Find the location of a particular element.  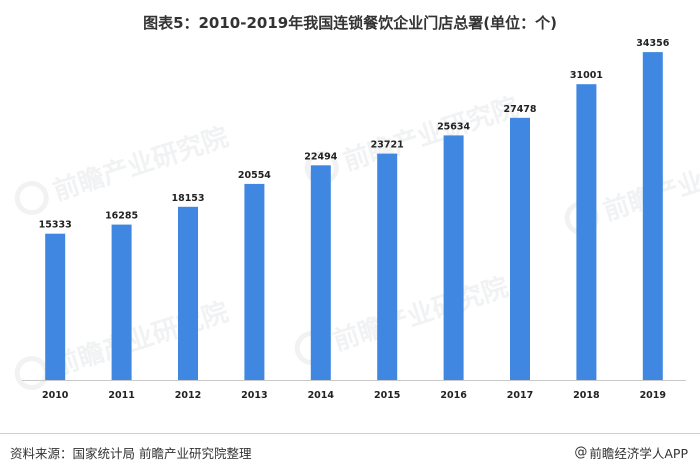

data-label-2018: 31001 is located at coordinates (586, 75).